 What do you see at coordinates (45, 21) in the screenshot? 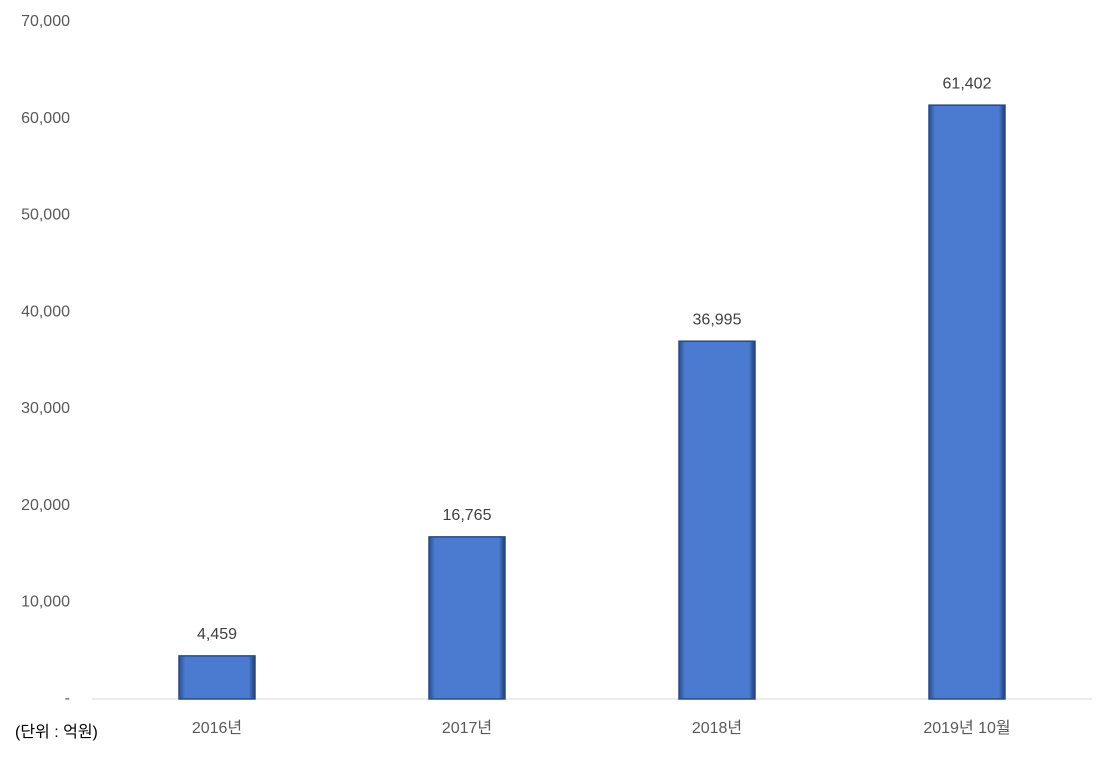
I see `y-tick-label: 70,000` at bounding box center [45, 21].